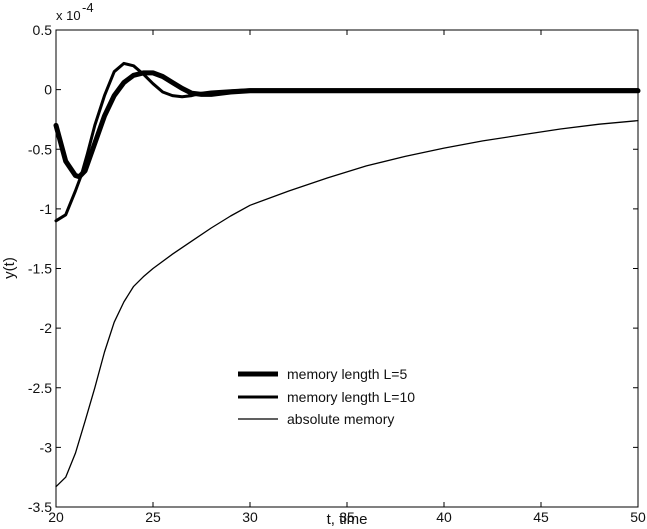  What do you see at coordinates (340, 419) in the screenshot?
I see `legend-label-absolute: absolute memory` at bounding box center [340, 419].